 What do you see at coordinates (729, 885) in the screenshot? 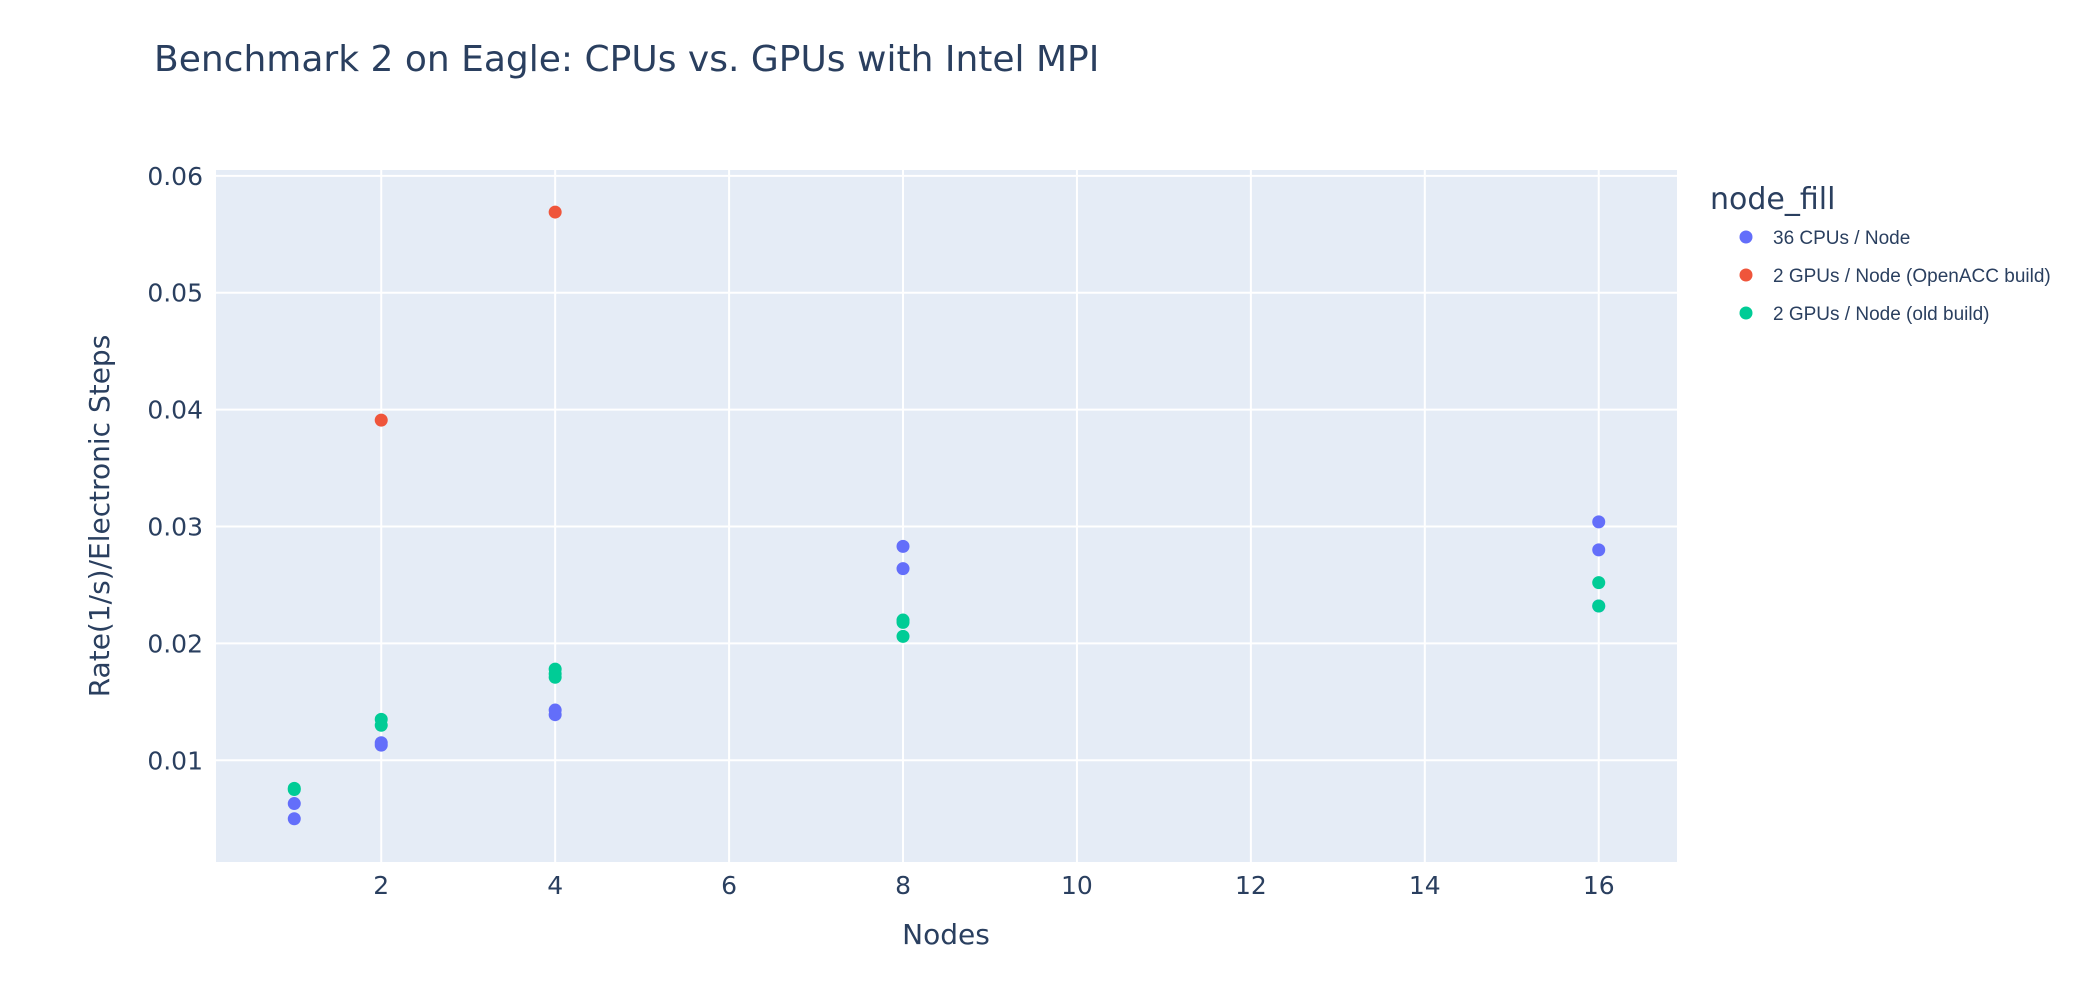
I see `x-tick-label: 6` at bounding box center [729, 885].